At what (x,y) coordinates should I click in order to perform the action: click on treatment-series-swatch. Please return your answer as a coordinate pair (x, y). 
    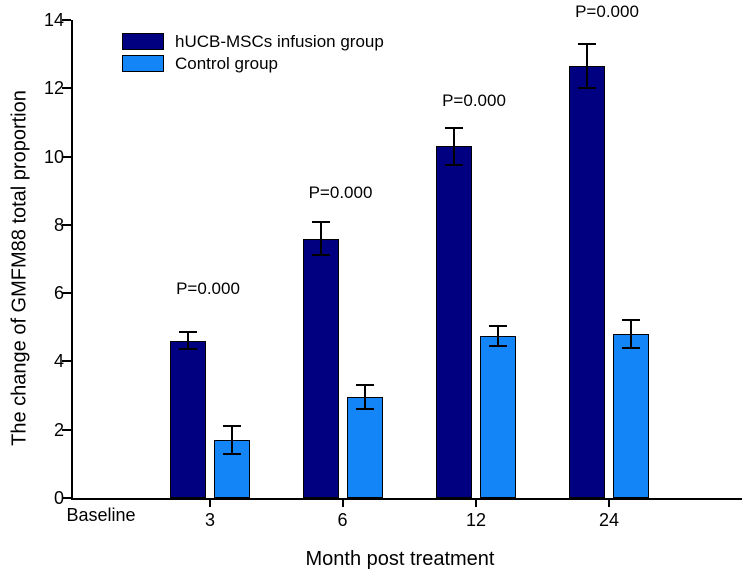
    Looking at the image, I should click on (143, 41).